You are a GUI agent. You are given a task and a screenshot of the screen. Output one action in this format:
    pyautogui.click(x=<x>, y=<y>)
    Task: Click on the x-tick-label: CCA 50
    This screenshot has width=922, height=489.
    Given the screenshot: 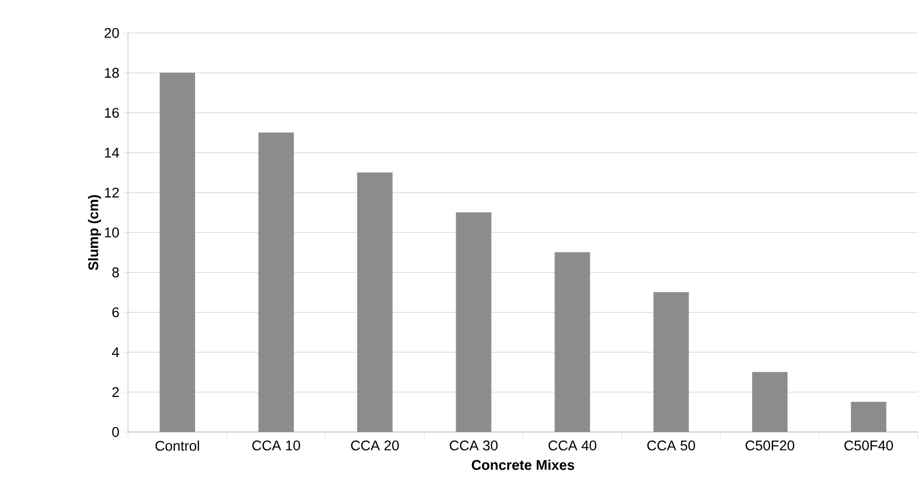 What is the action you would take?
    pyautogui.click(x=671, y=445)
    